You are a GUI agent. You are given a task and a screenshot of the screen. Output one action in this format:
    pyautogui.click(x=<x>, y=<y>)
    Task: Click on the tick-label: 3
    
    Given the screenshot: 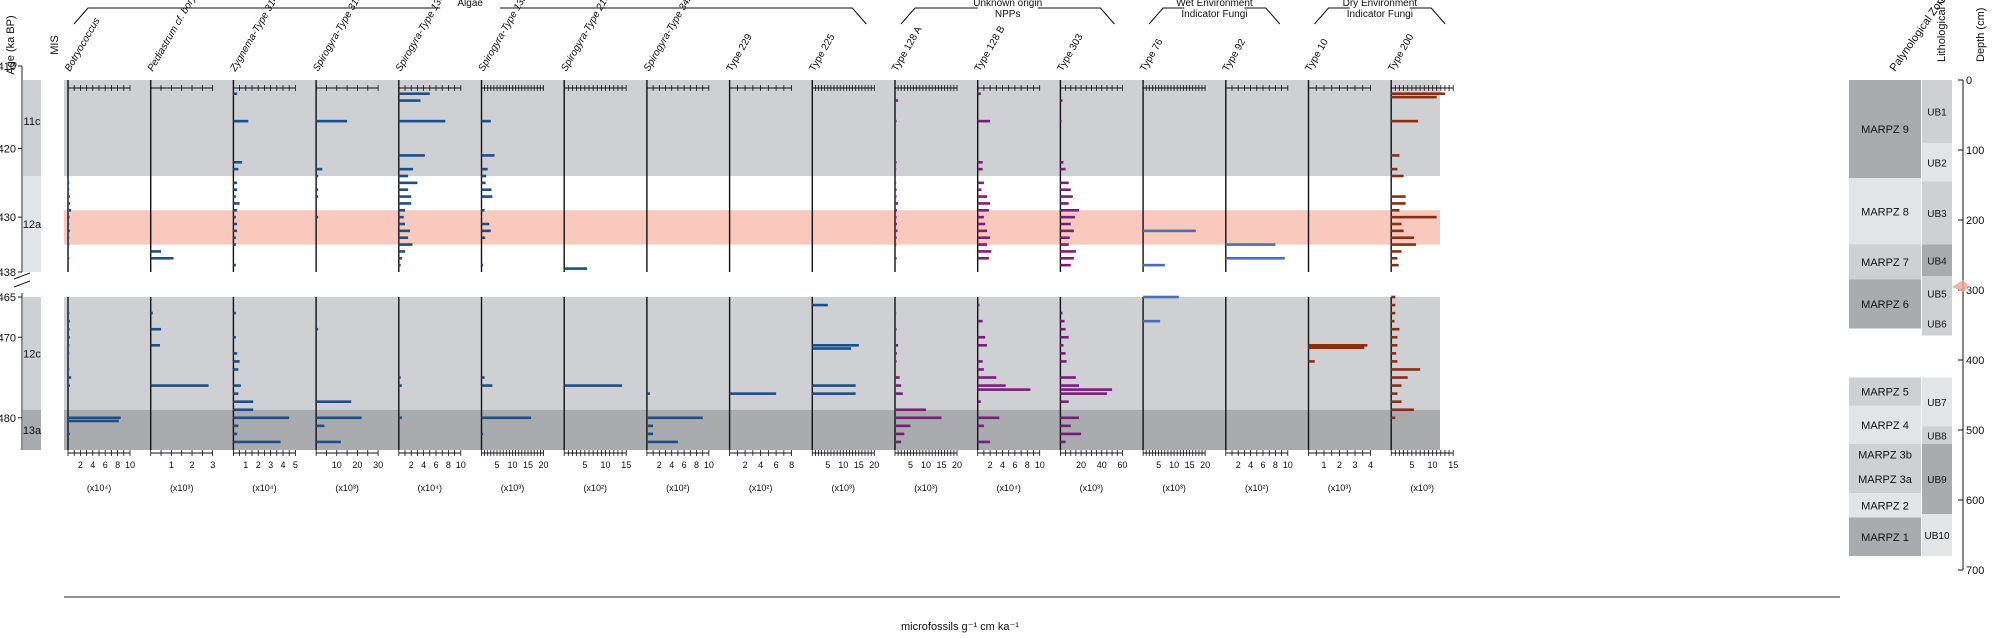 What is the action you would take?
    pyautogui.click(x=212, y=465)
    